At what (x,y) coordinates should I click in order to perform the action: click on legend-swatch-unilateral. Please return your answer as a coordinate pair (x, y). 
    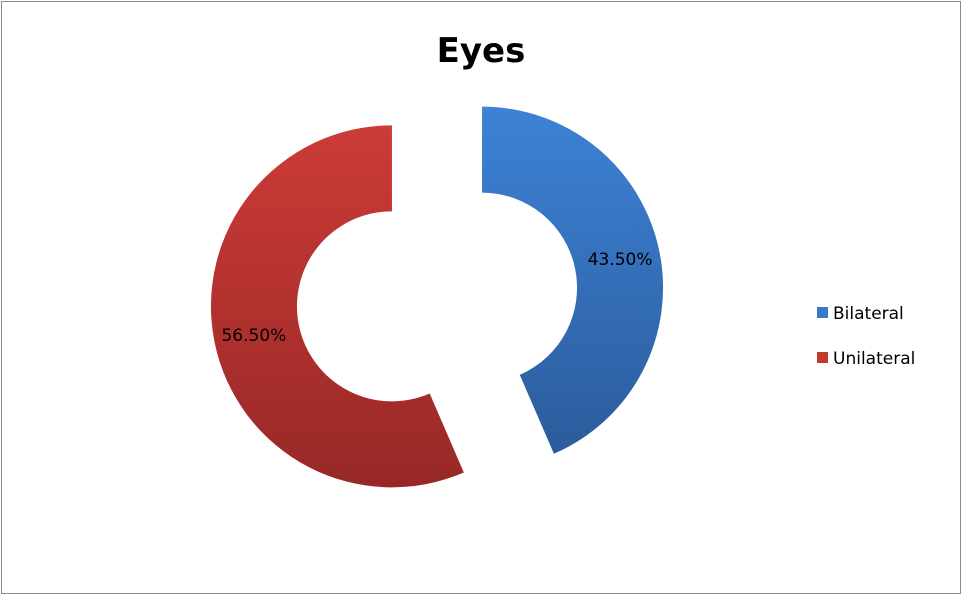
    Looking at the image, I should click on (822, 357).